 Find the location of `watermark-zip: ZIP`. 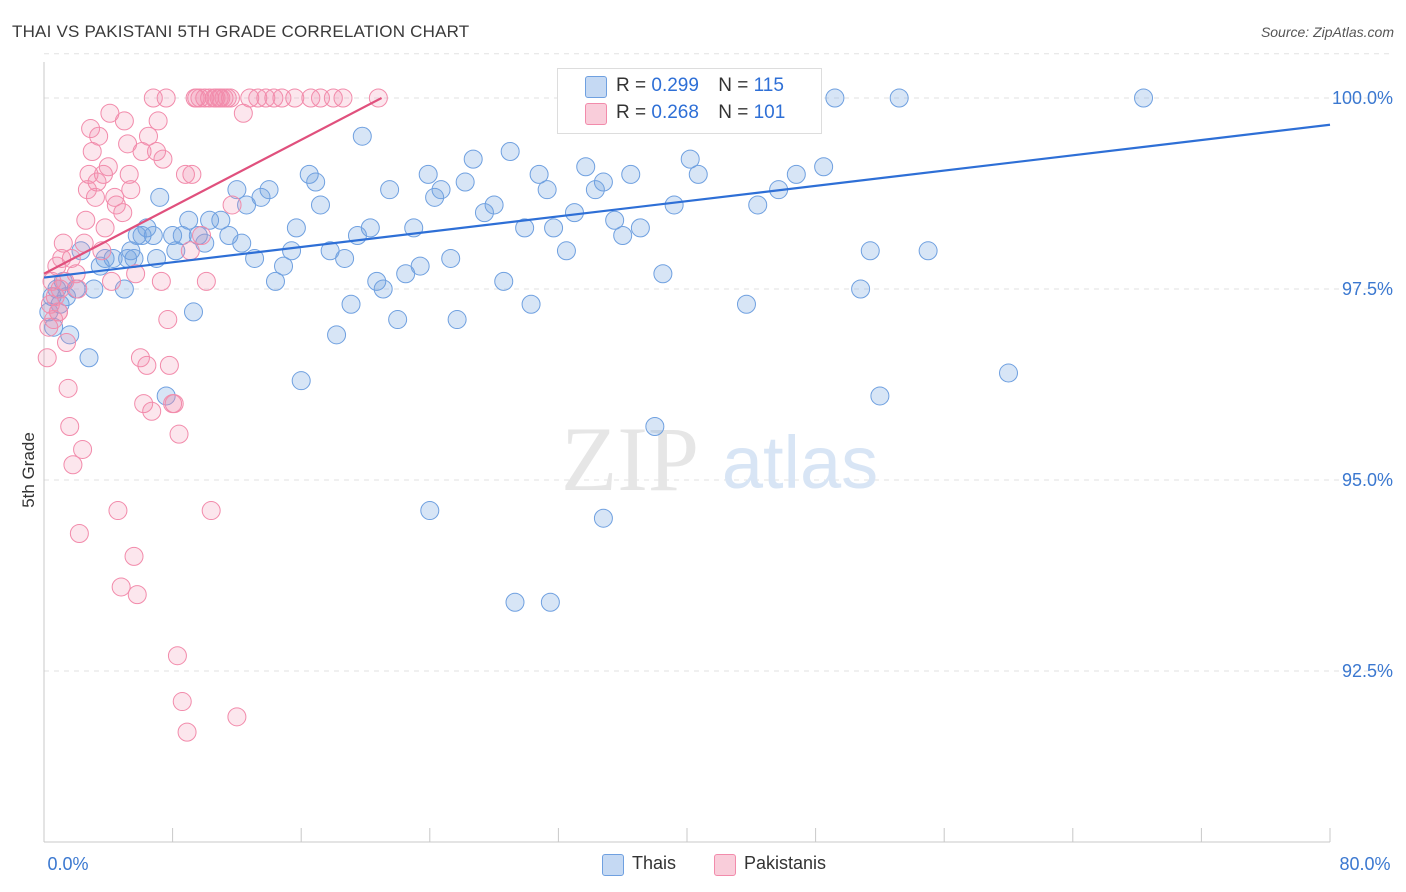

watermark-zip: ZIP is located at coordinates (630, 459).